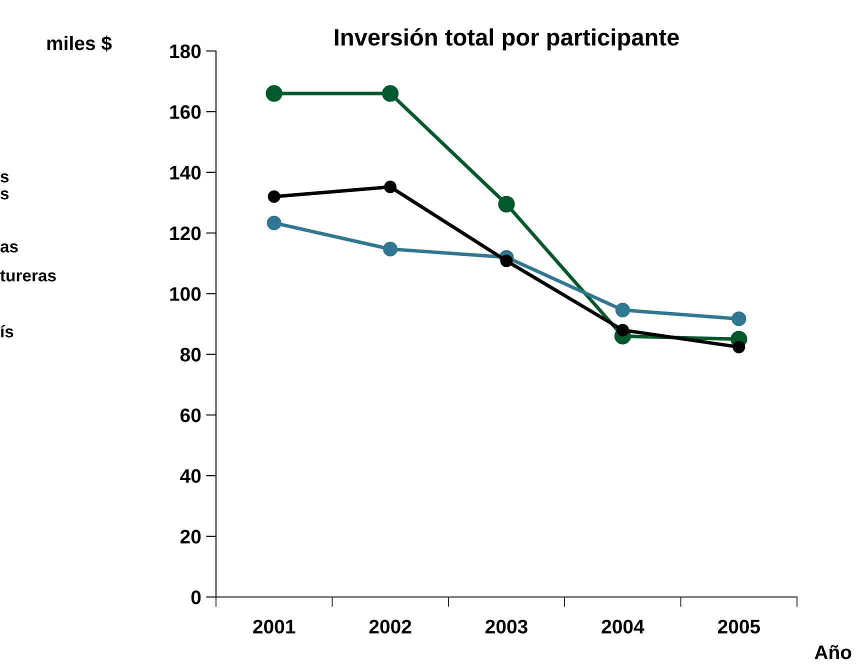  Describe the element at coordinates (739, 627) in the screenshot. I see `x-tick-label: 2005` at that location.